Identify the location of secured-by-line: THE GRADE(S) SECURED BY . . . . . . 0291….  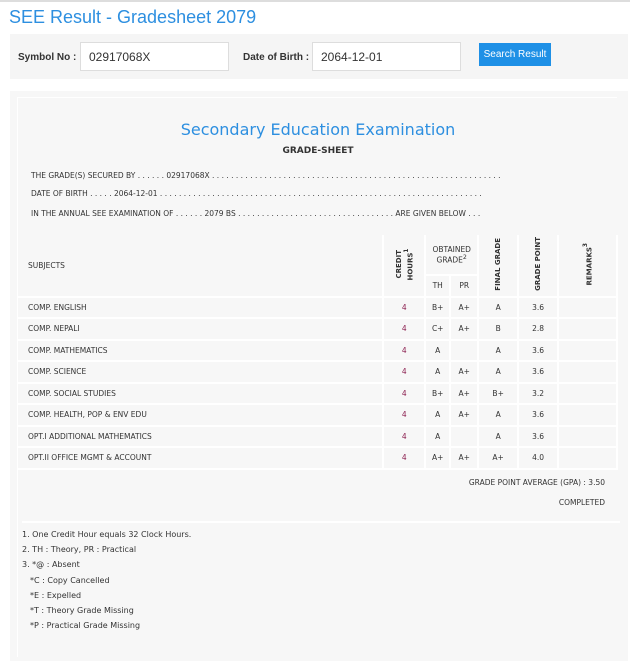
(266, 175).